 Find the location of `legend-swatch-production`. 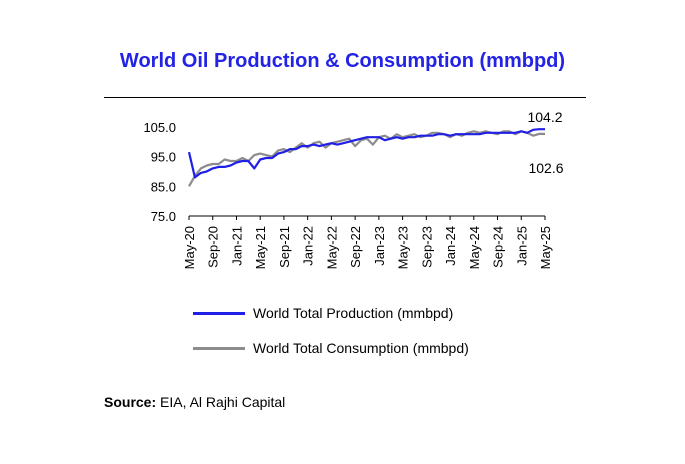

legend-swatch-production is located at coordinates (219, 313).